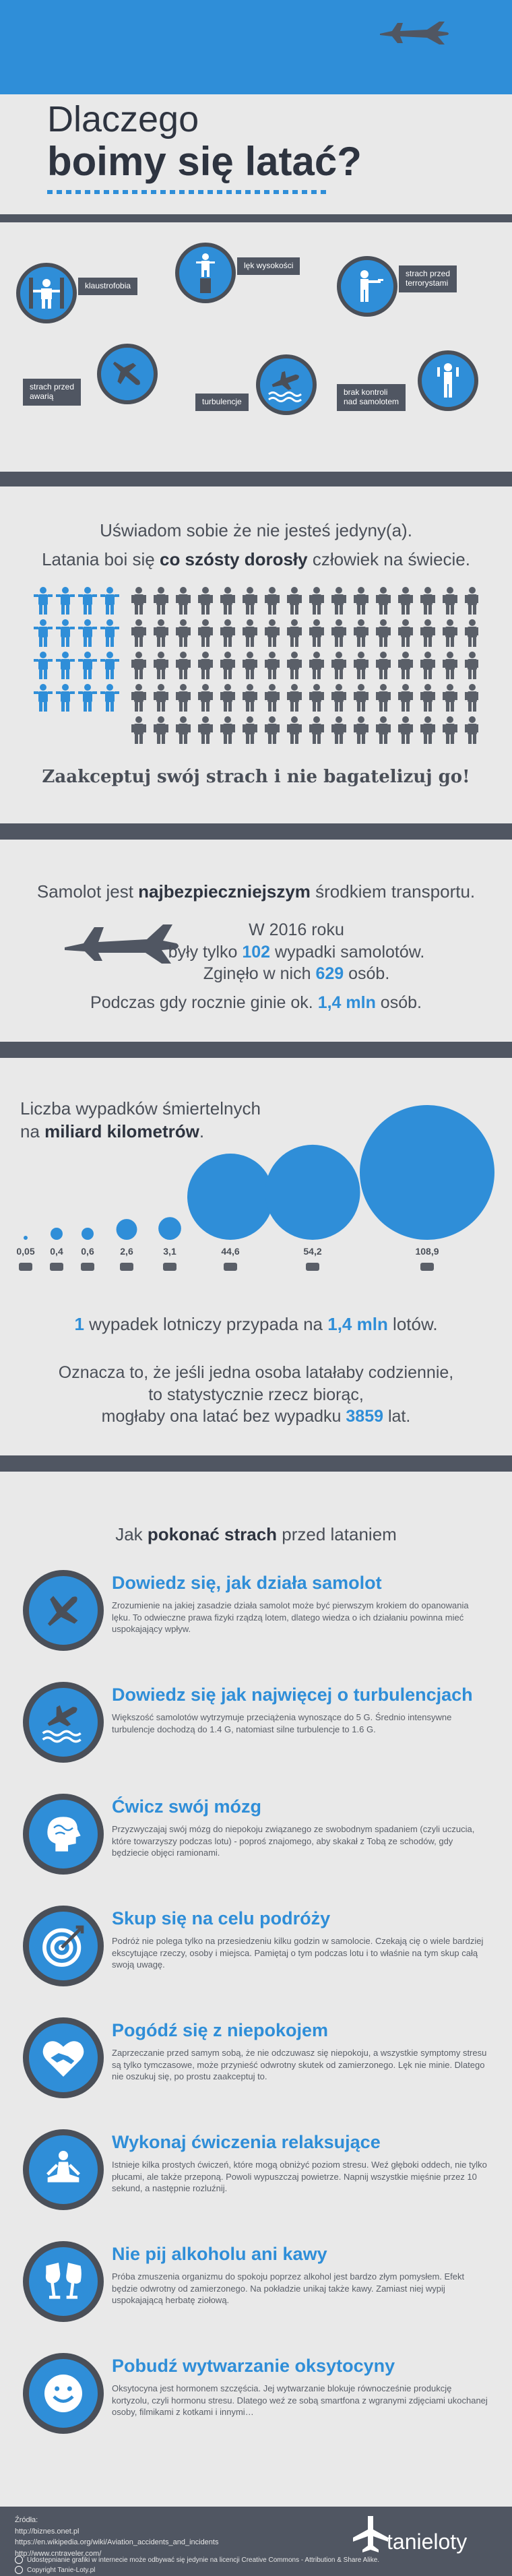 The height and width of the screenshot is (2576, 512). I want to click on divider-band, so click(256, 479).